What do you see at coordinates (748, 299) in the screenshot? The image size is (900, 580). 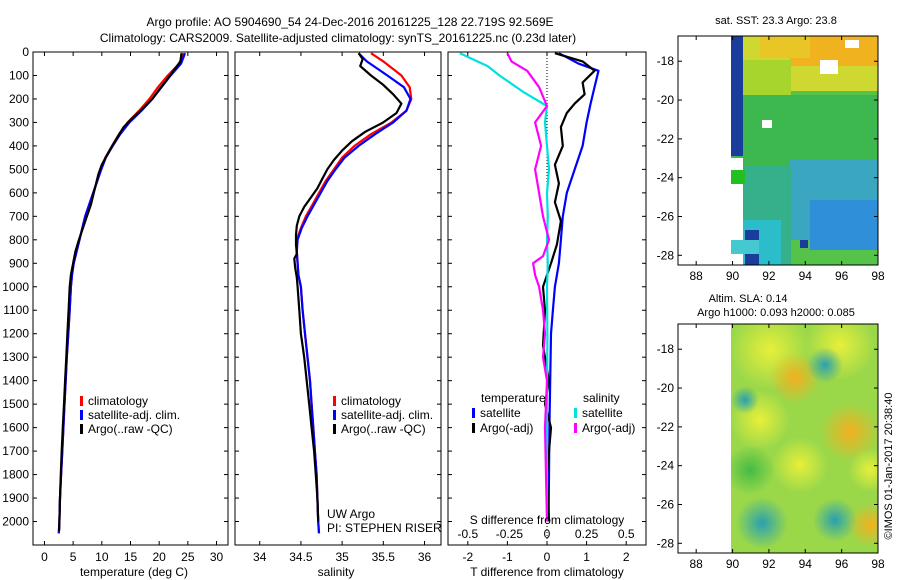 I see `sla-map-title-1: Altim. SLA: 0.14` at bounding box center [748, 299].